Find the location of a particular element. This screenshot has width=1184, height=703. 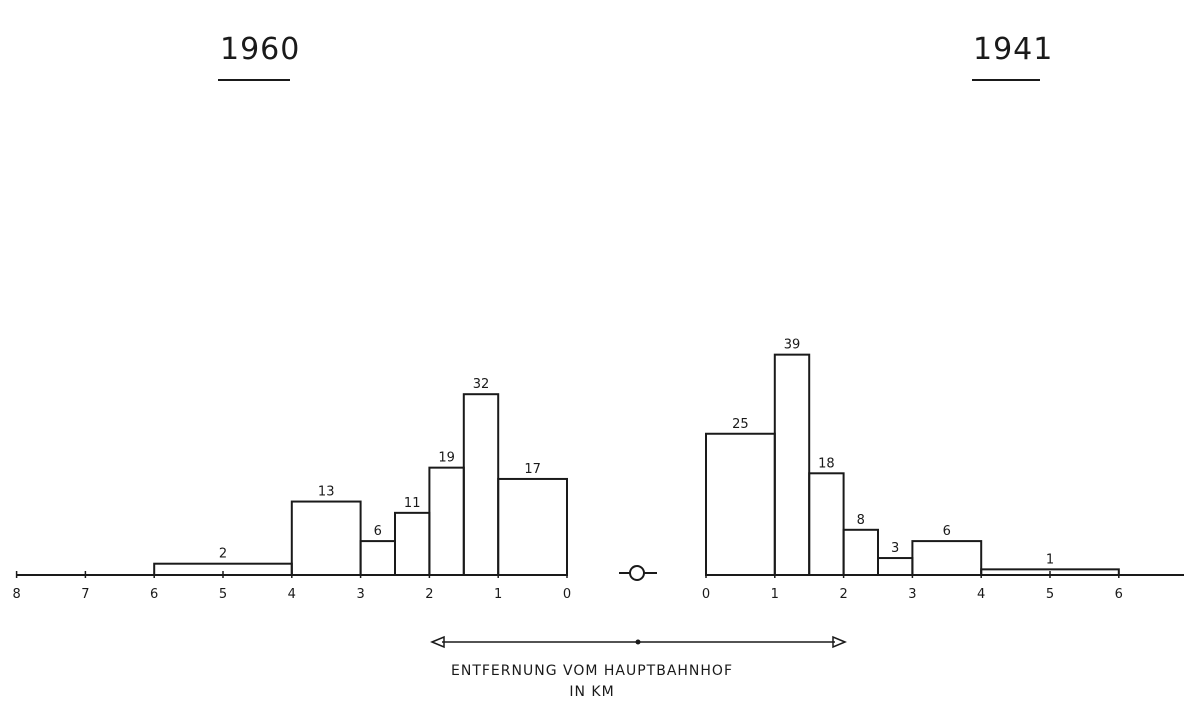

bar1941-bar-label-6: 1 is located at coordinates (1050, 559).